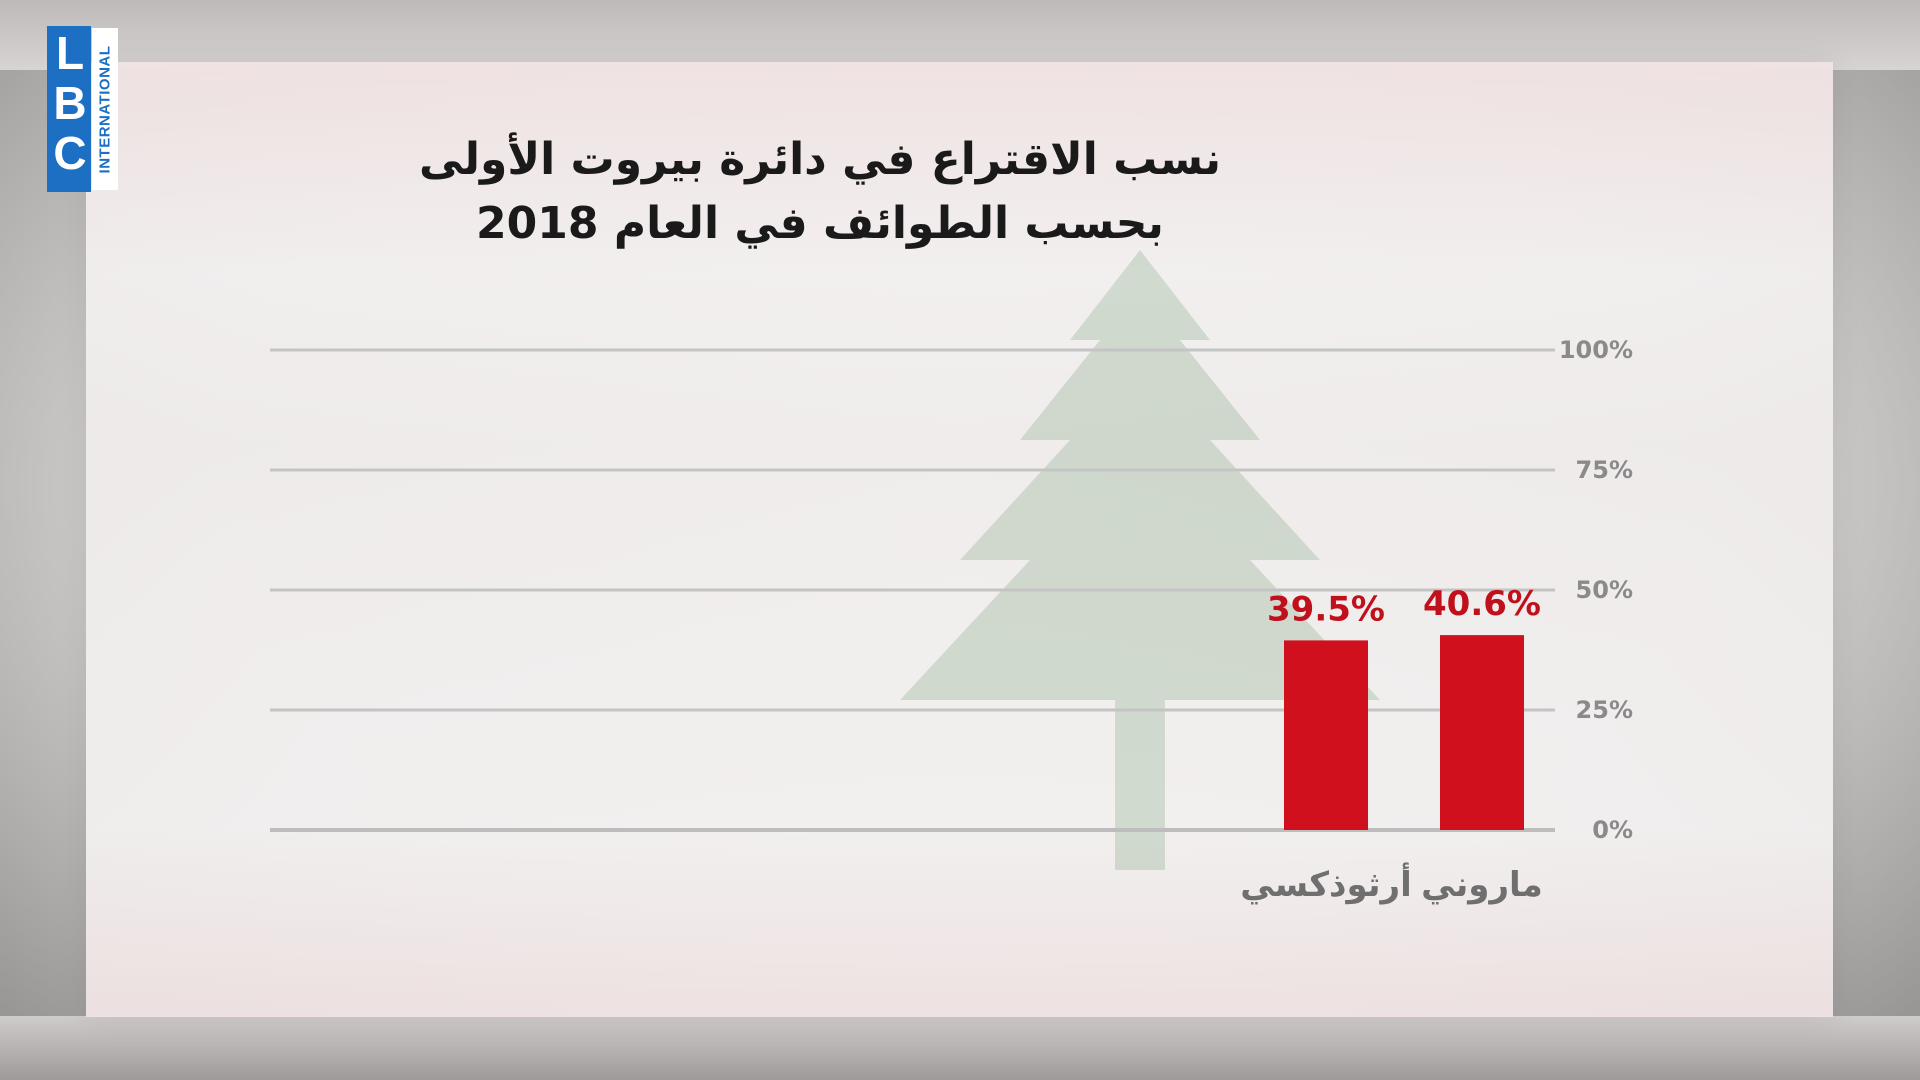 The height and width of the screenshot is (1080, 1920). Describe the element at coordinates (1482, 732) in the screenshot. I see `bar-maronite` at that location.